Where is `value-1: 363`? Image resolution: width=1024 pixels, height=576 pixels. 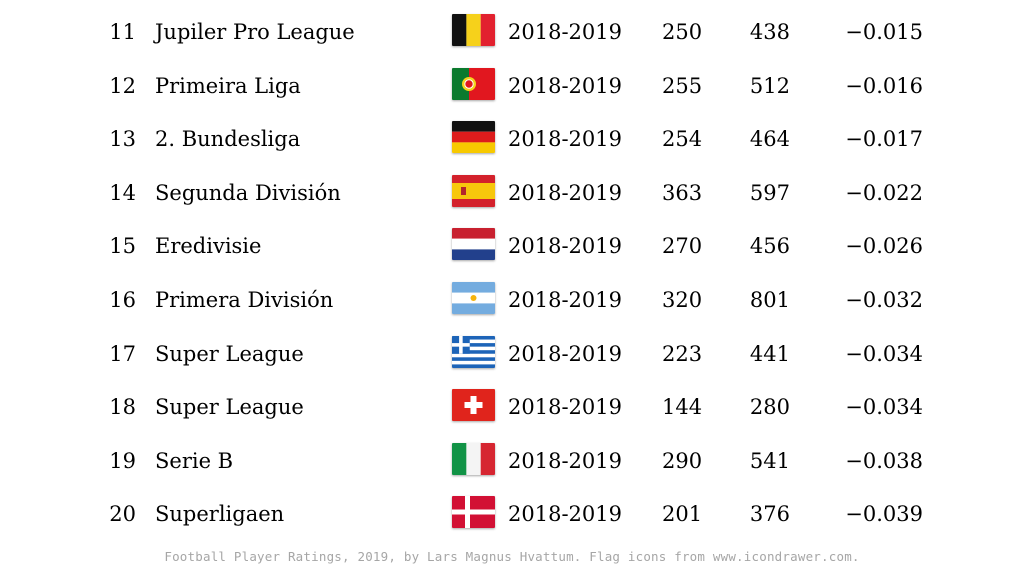
value-1: 363 is located at coordinates (682, 192).